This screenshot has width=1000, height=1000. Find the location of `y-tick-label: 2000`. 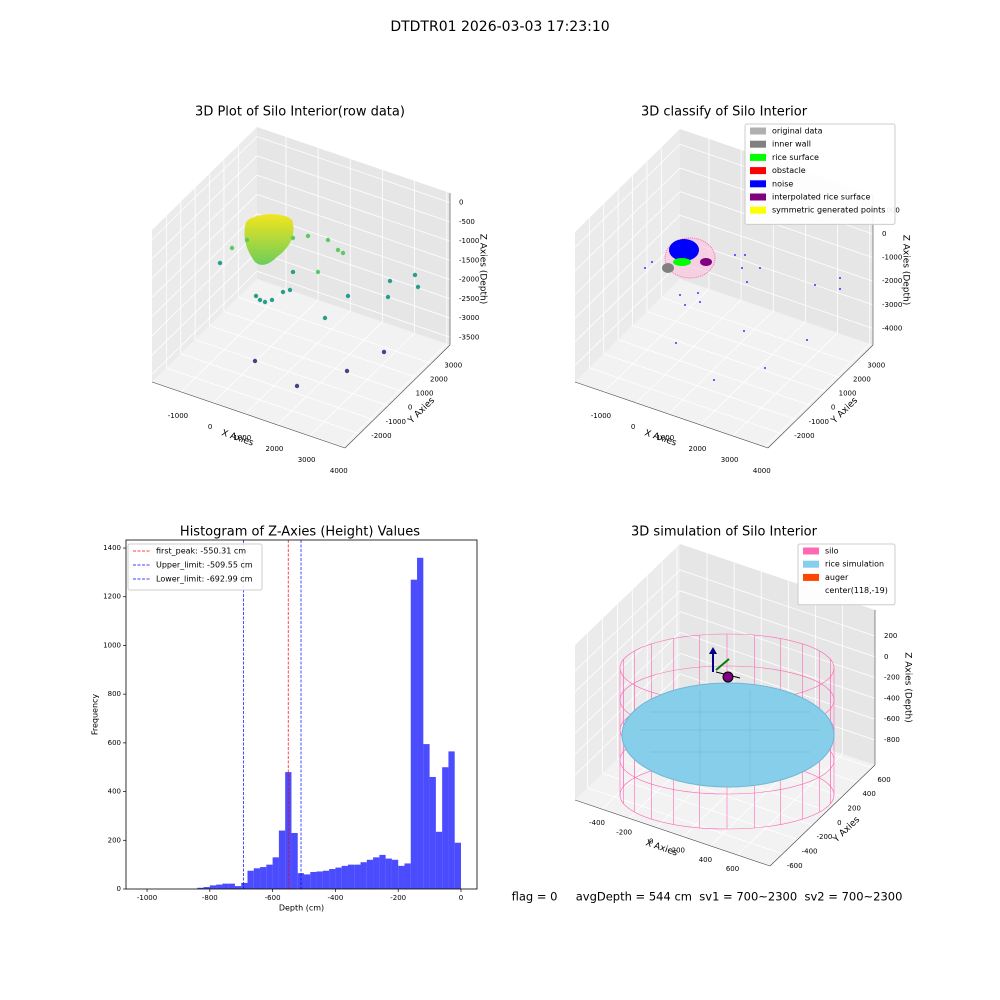

y-tick-label: 2000 is located at coordinates (439, 379).